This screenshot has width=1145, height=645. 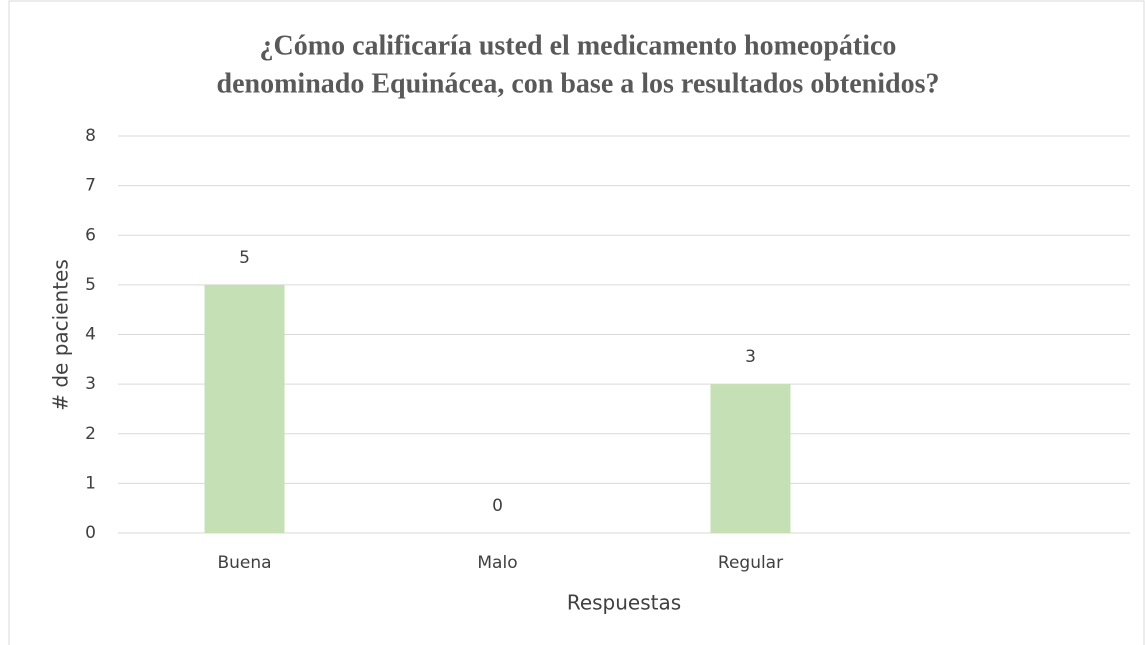 I want to click on y-tick-label: 6, so click(x=90, y=235).